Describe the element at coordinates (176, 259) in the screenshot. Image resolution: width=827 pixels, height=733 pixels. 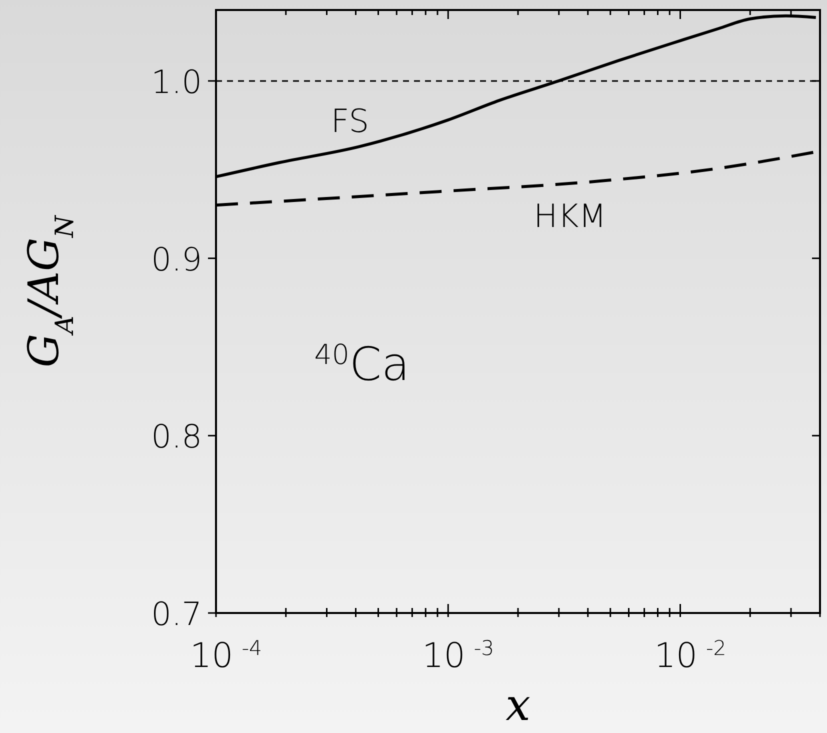
I see `y-tick-label: 0.9` at that location.